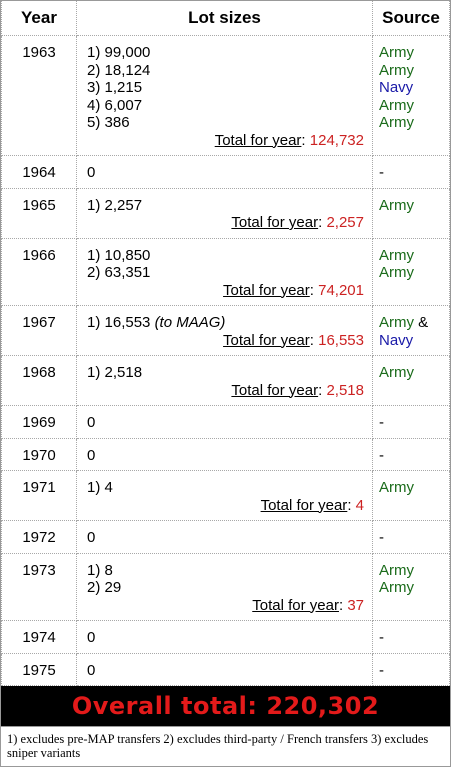 The image size is (453, 767). I want to click on lot-sizes-cell: 1) 2,518 Total for year: 2,518, so click(224, 380).